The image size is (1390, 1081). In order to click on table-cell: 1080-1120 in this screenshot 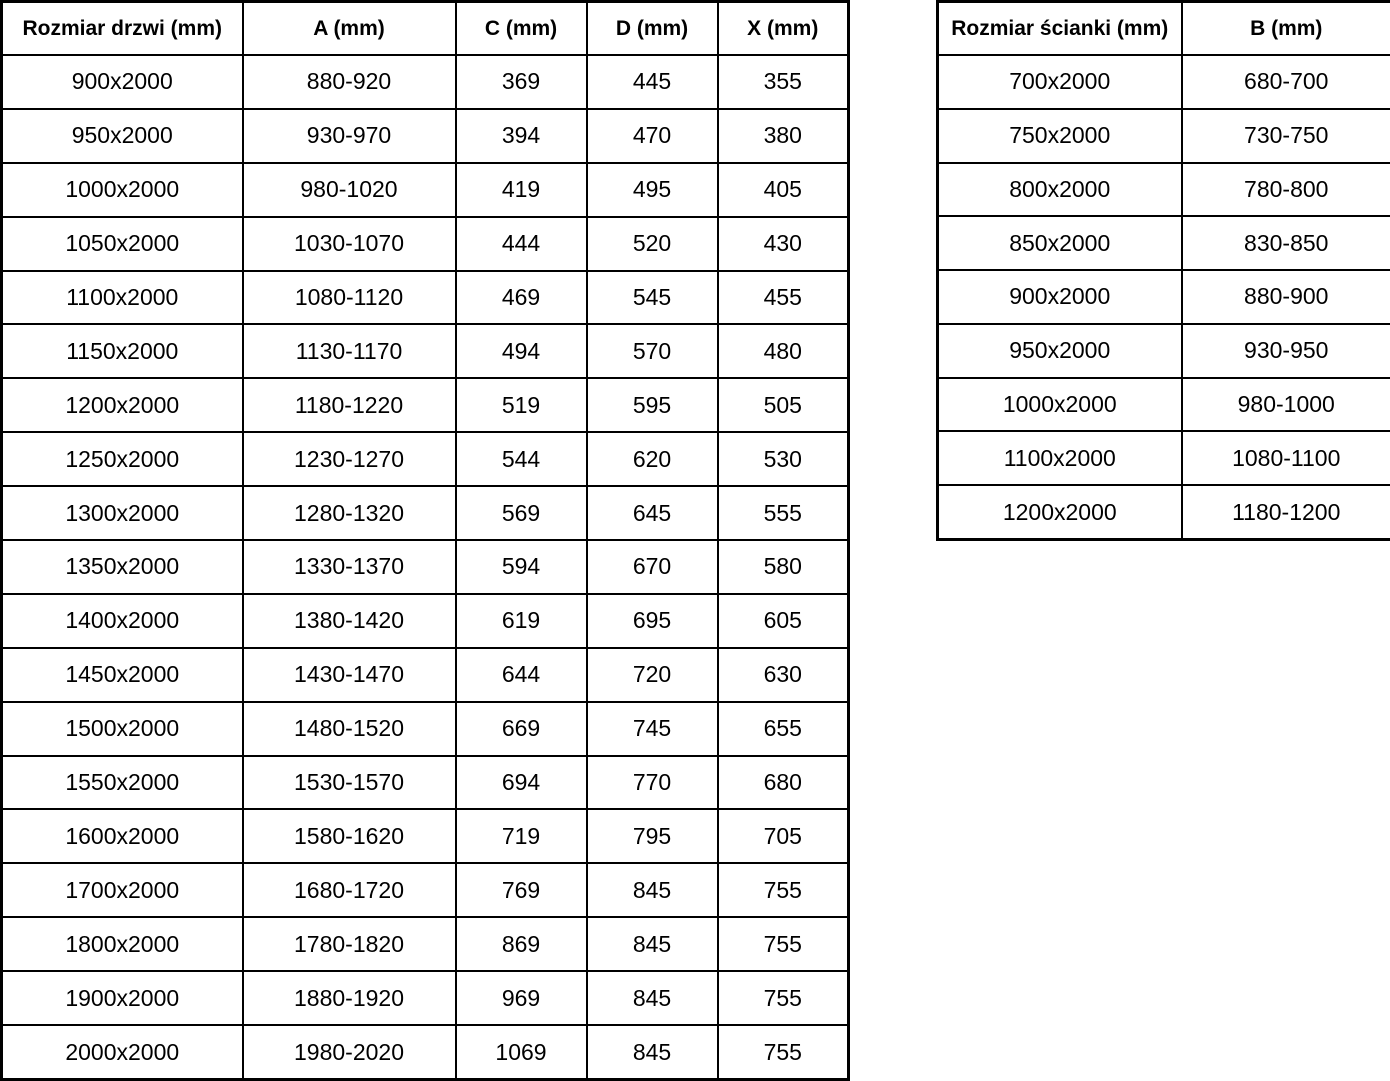, I will do `click(349, 297)`.